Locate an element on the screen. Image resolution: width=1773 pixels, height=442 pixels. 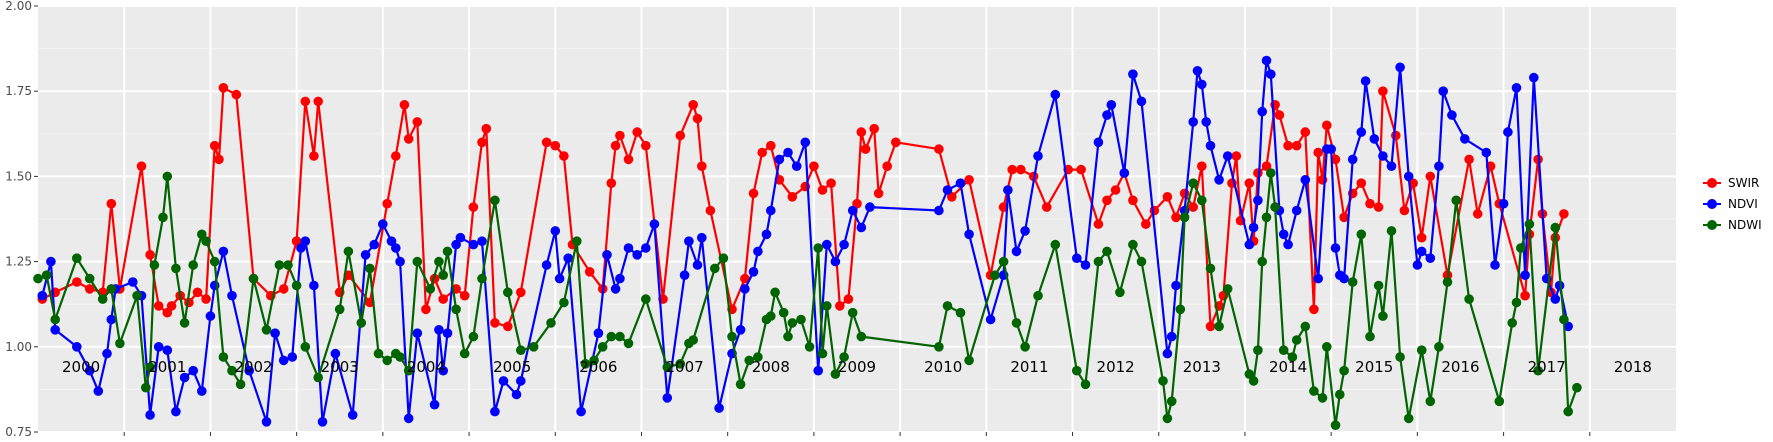
year-label: 2005 is located at coordinates (512, 367).